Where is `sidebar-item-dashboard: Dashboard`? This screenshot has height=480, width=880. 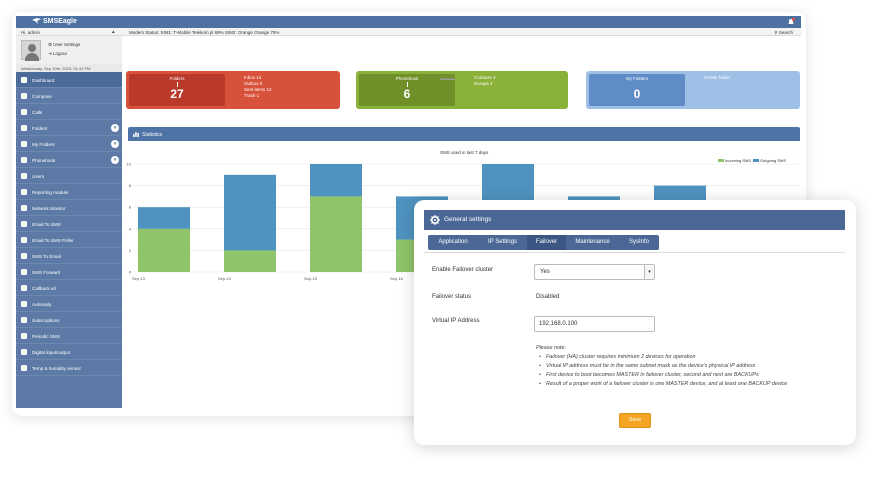 sidebar-item-dashboard: Dashboard is located at coordinates (69, 80).